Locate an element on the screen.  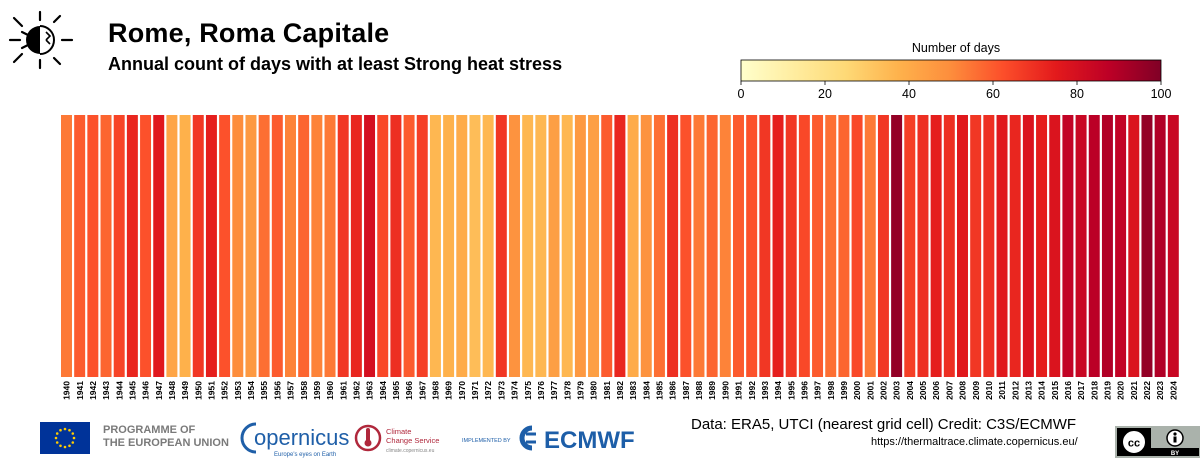
year-label-1995: 1995 is located at coordinates (791, 390).